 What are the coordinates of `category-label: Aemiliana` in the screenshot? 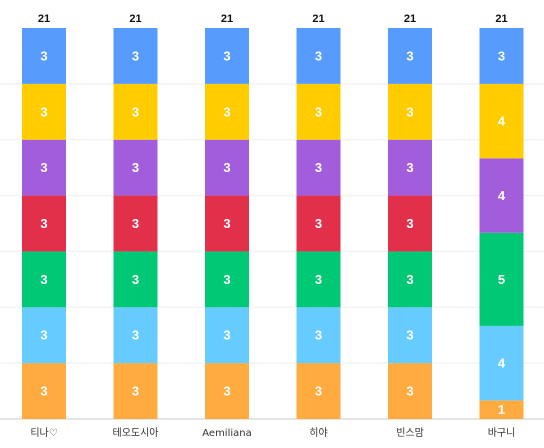 It's located at (227, 433).